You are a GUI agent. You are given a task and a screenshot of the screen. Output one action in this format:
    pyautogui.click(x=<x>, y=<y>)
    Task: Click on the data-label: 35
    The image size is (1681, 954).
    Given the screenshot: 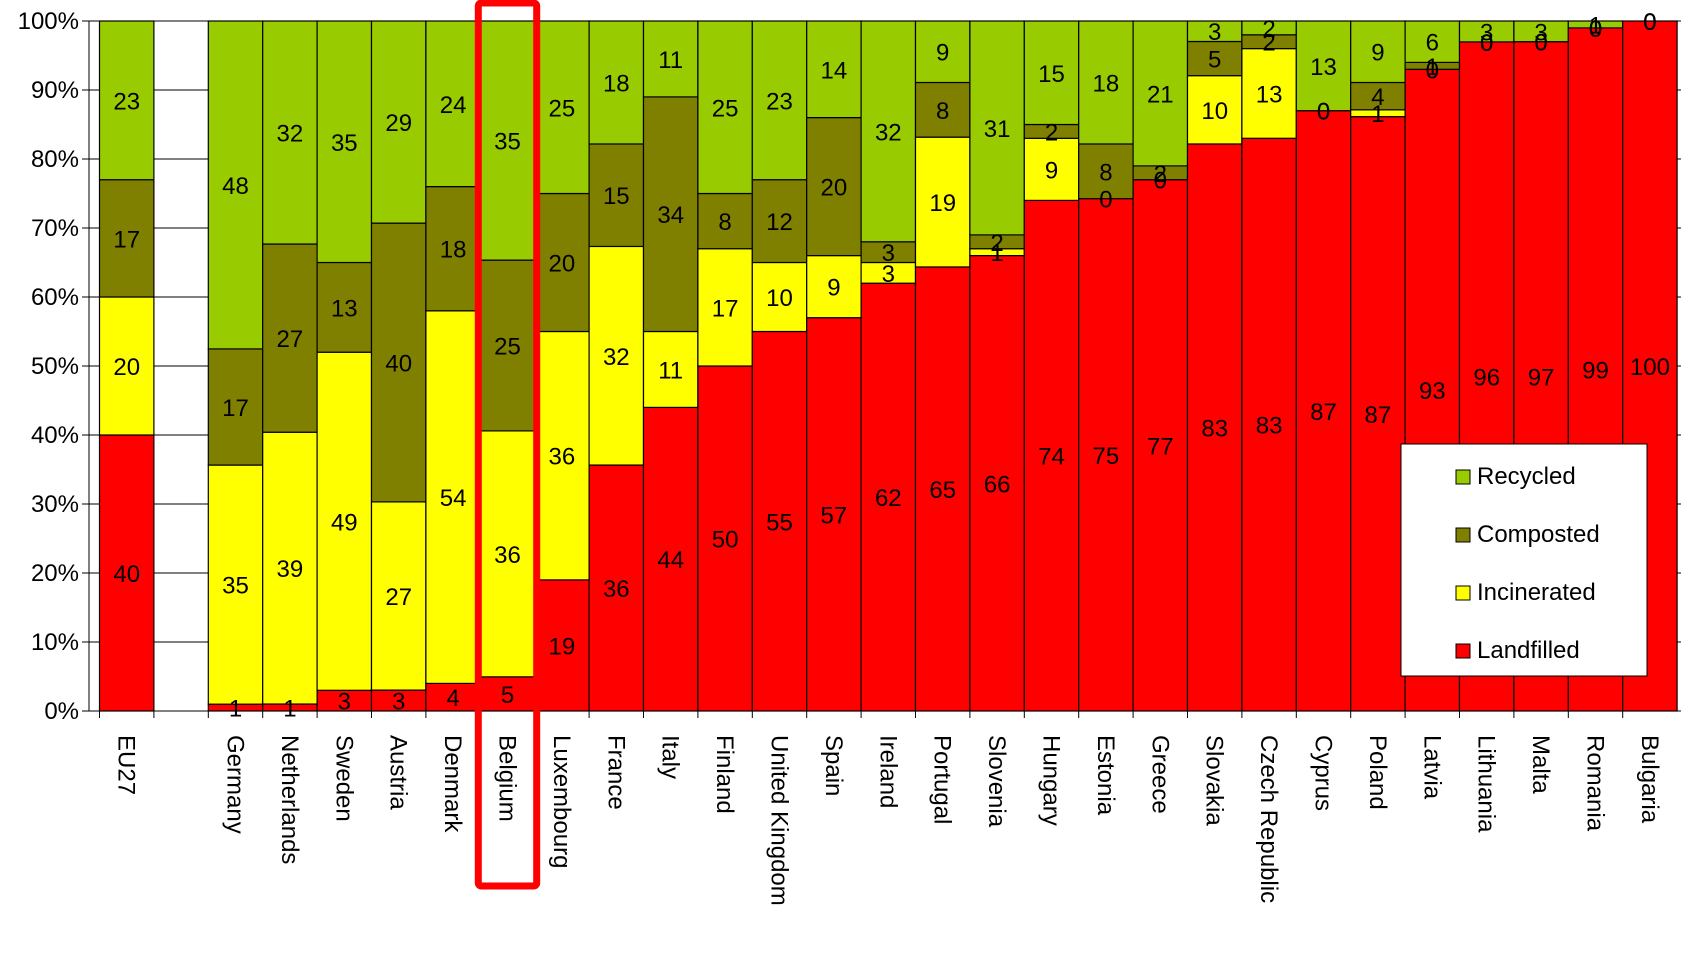 What is the action you would take?
    pyautogui.click(x=344, y=143)
    